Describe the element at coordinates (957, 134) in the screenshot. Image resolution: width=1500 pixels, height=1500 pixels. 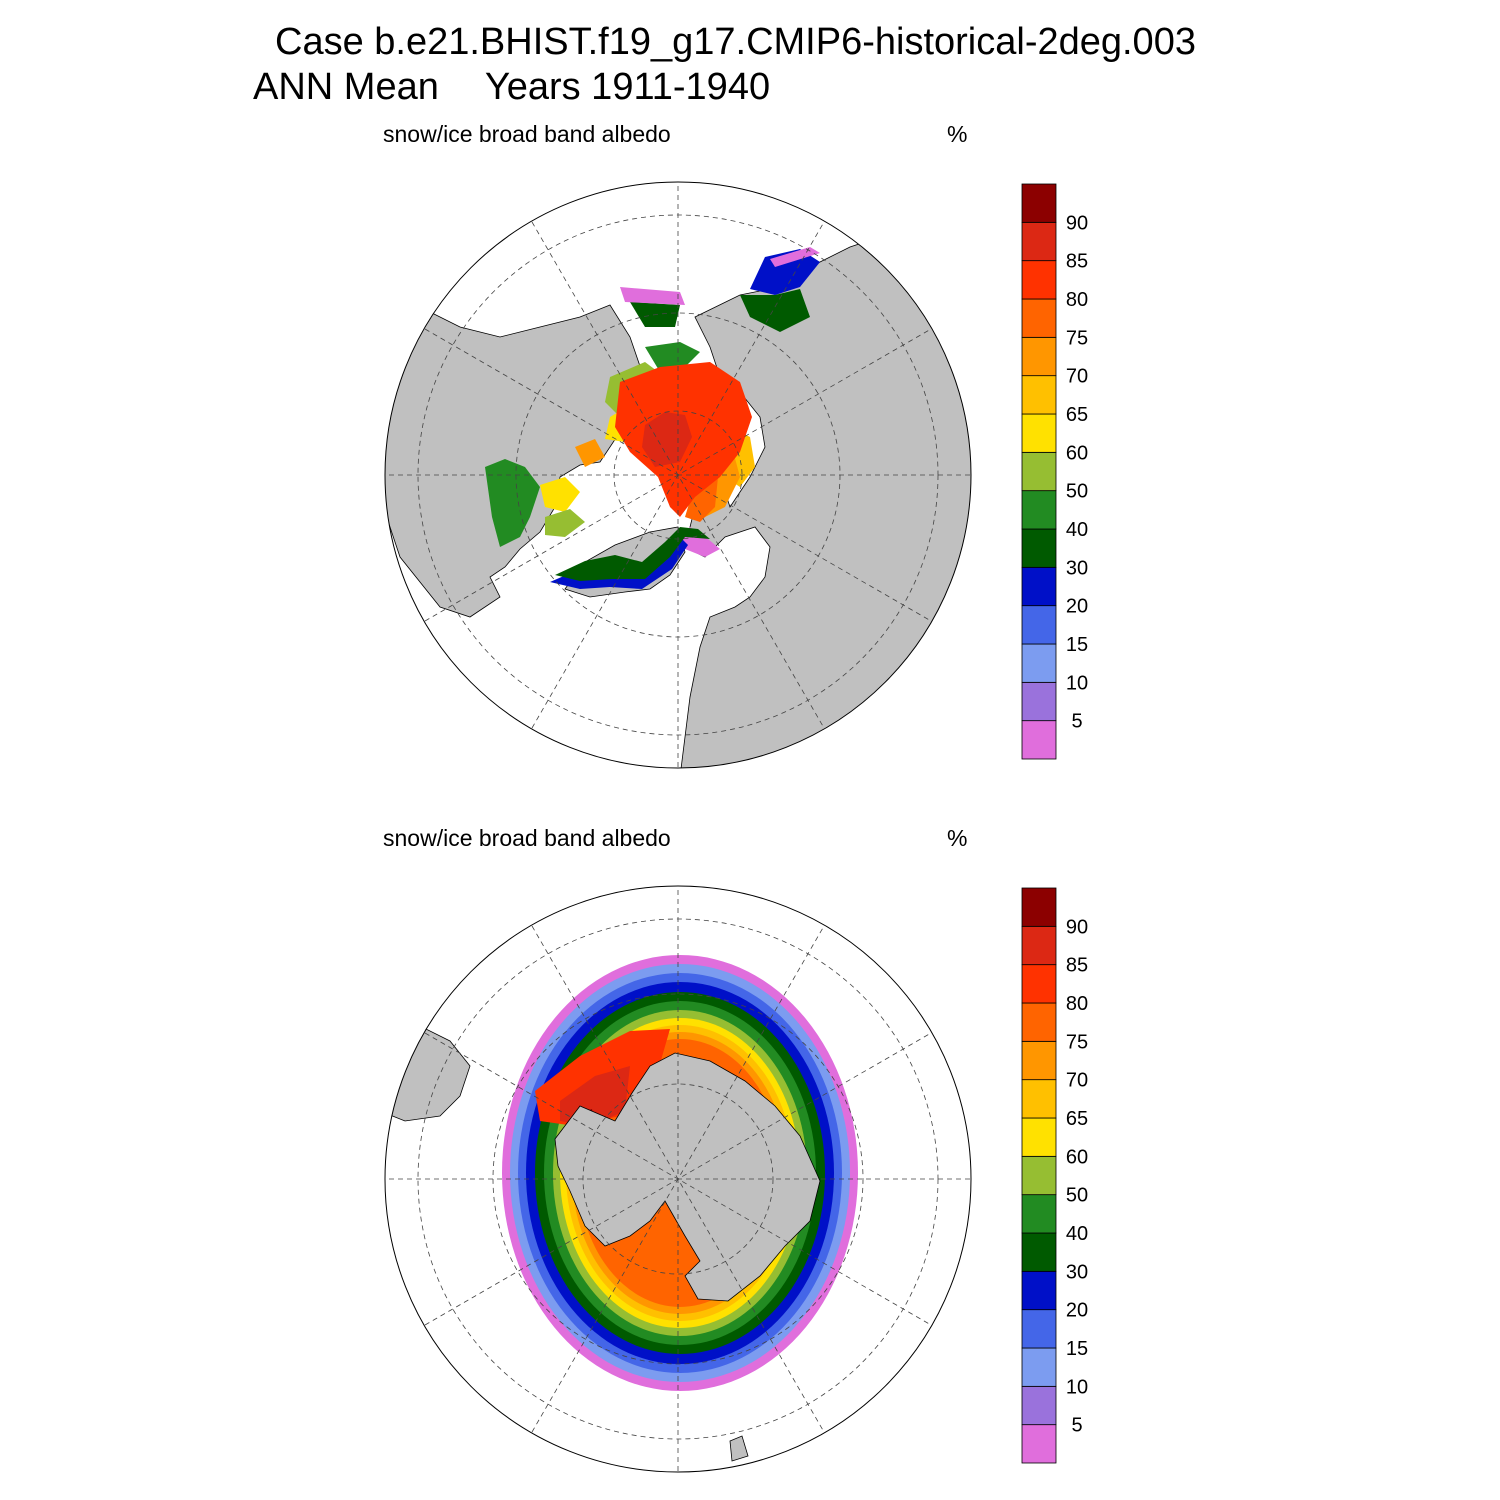
I see `north-panel-units: %` at that location.